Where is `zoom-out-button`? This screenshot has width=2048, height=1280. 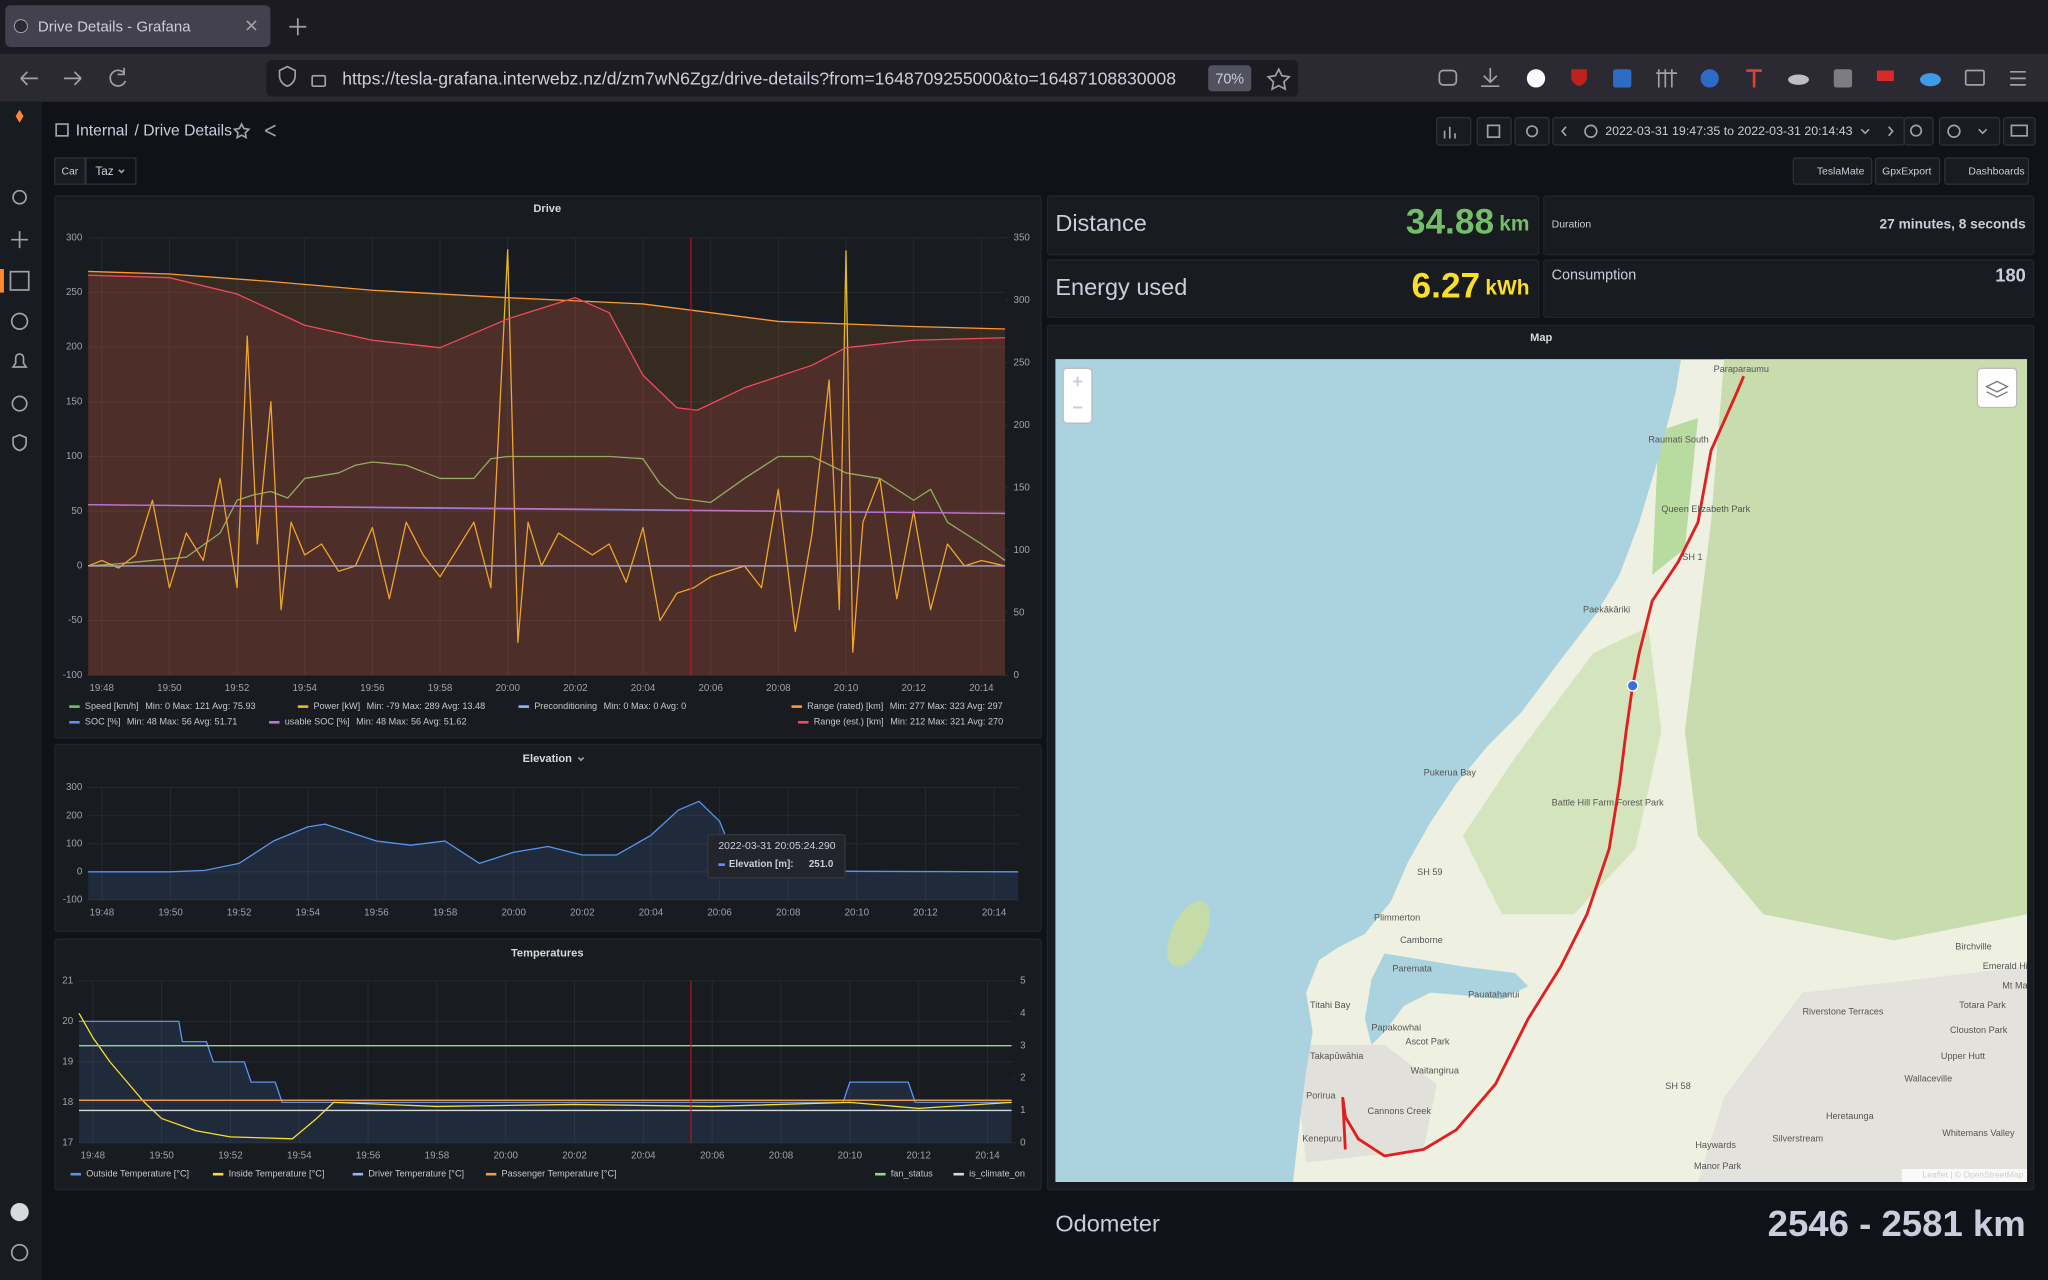 zoom-out-button is located at coordinates (1918, 131).